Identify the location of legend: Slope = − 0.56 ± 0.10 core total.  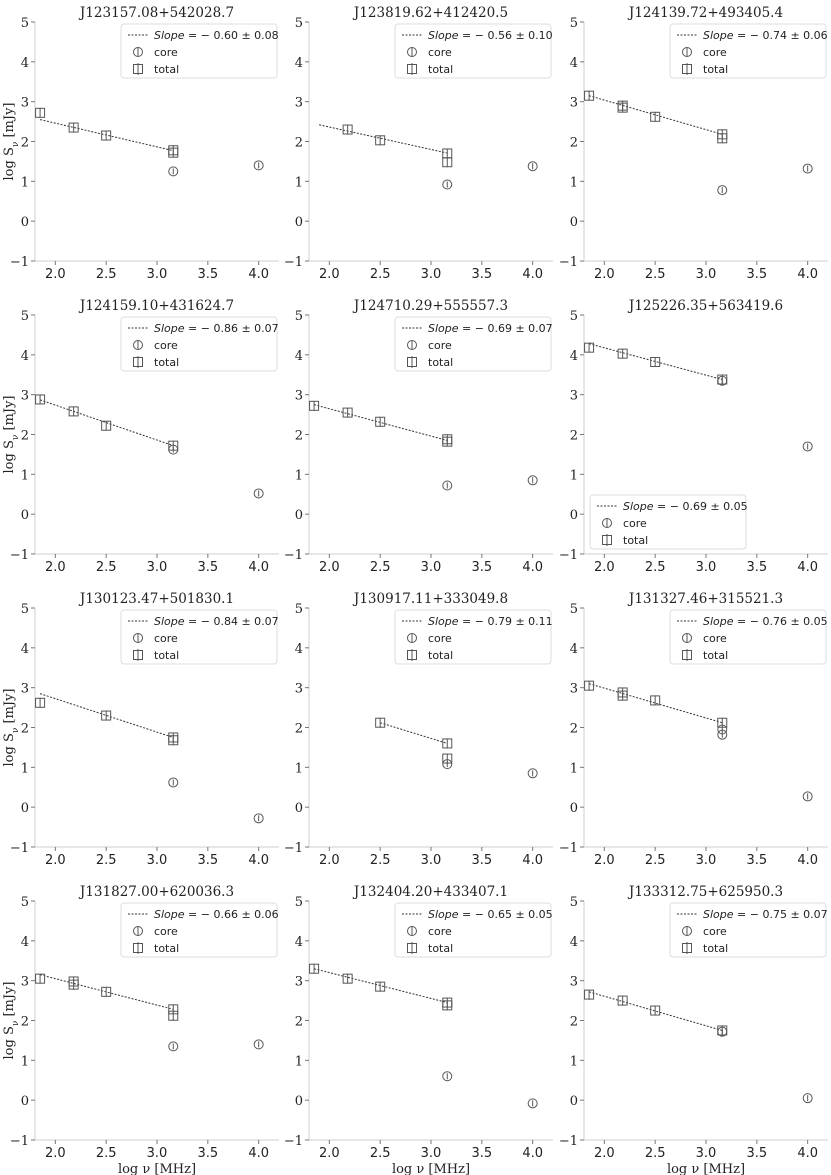
(473, 51).